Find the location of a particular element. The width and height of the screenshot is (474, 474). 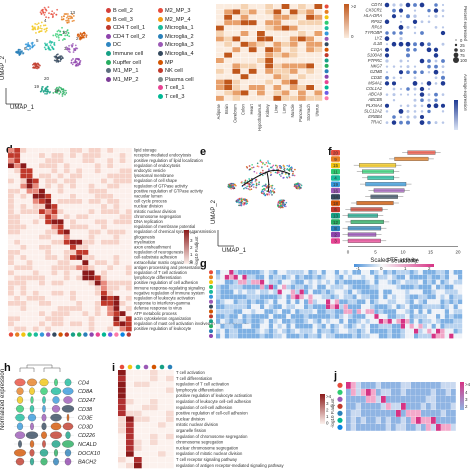

legend-swatch is located at coordinates (160, 28).